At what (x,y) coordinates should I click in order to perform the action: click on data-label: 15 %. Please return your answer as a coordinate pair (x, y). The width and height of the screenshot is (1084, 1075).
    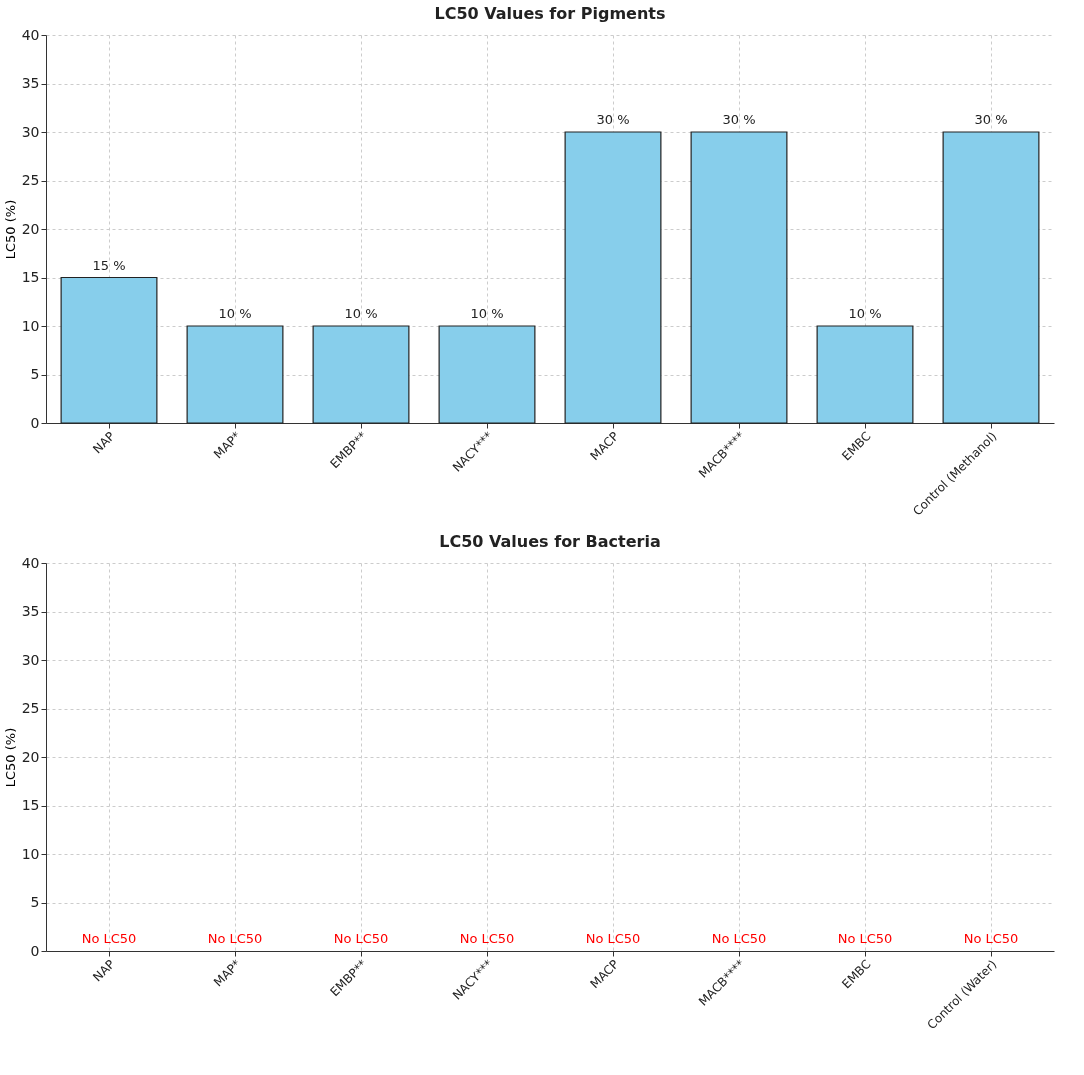
    Looking at the image, I should click on (109, 265).